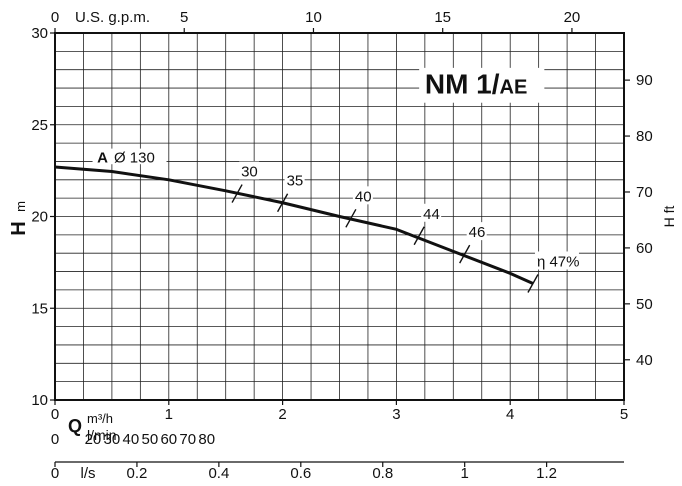 The height and width of the screenshot is (486, 682). What do you see at coordinates (112, 17) in the screenshot?
I see `top-axis-unit: U.S. g.p.m.` at bounding box center [112, 17].